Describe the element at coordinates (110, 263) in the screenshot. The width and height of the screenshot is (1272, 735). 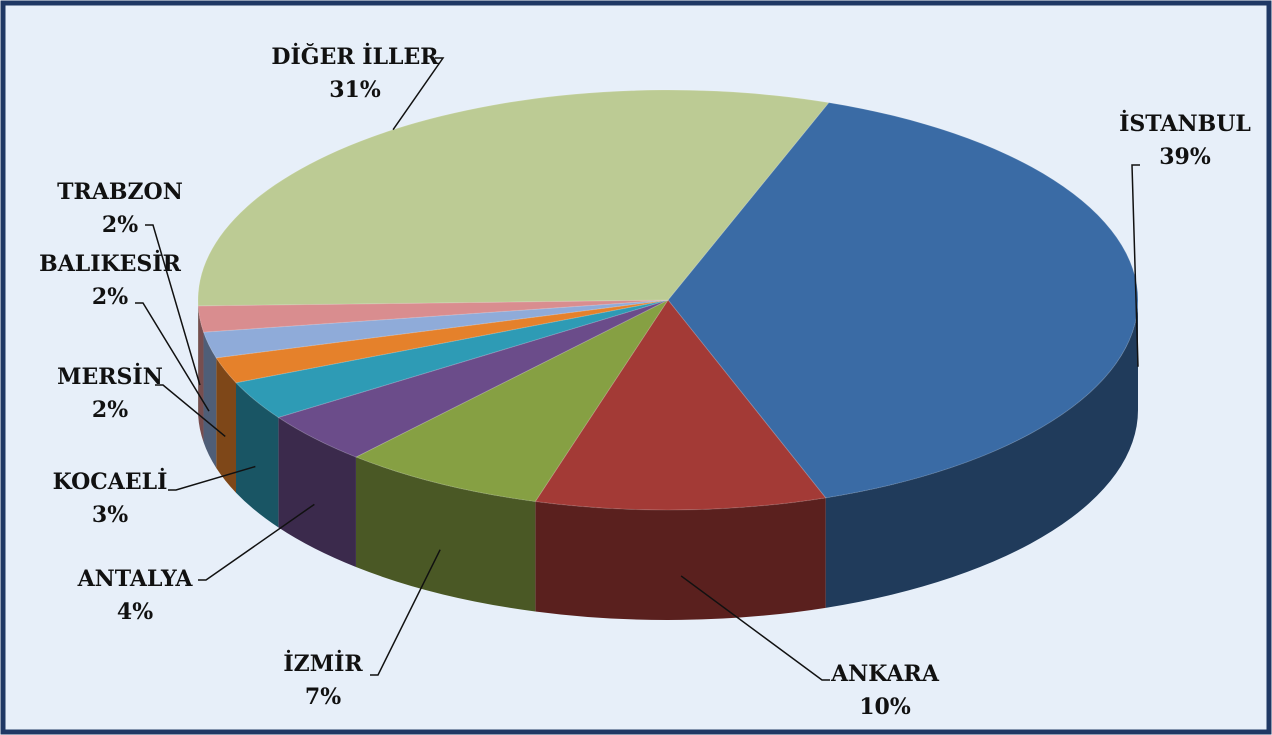
I see `slice-label: BALIKESİR` at that location.